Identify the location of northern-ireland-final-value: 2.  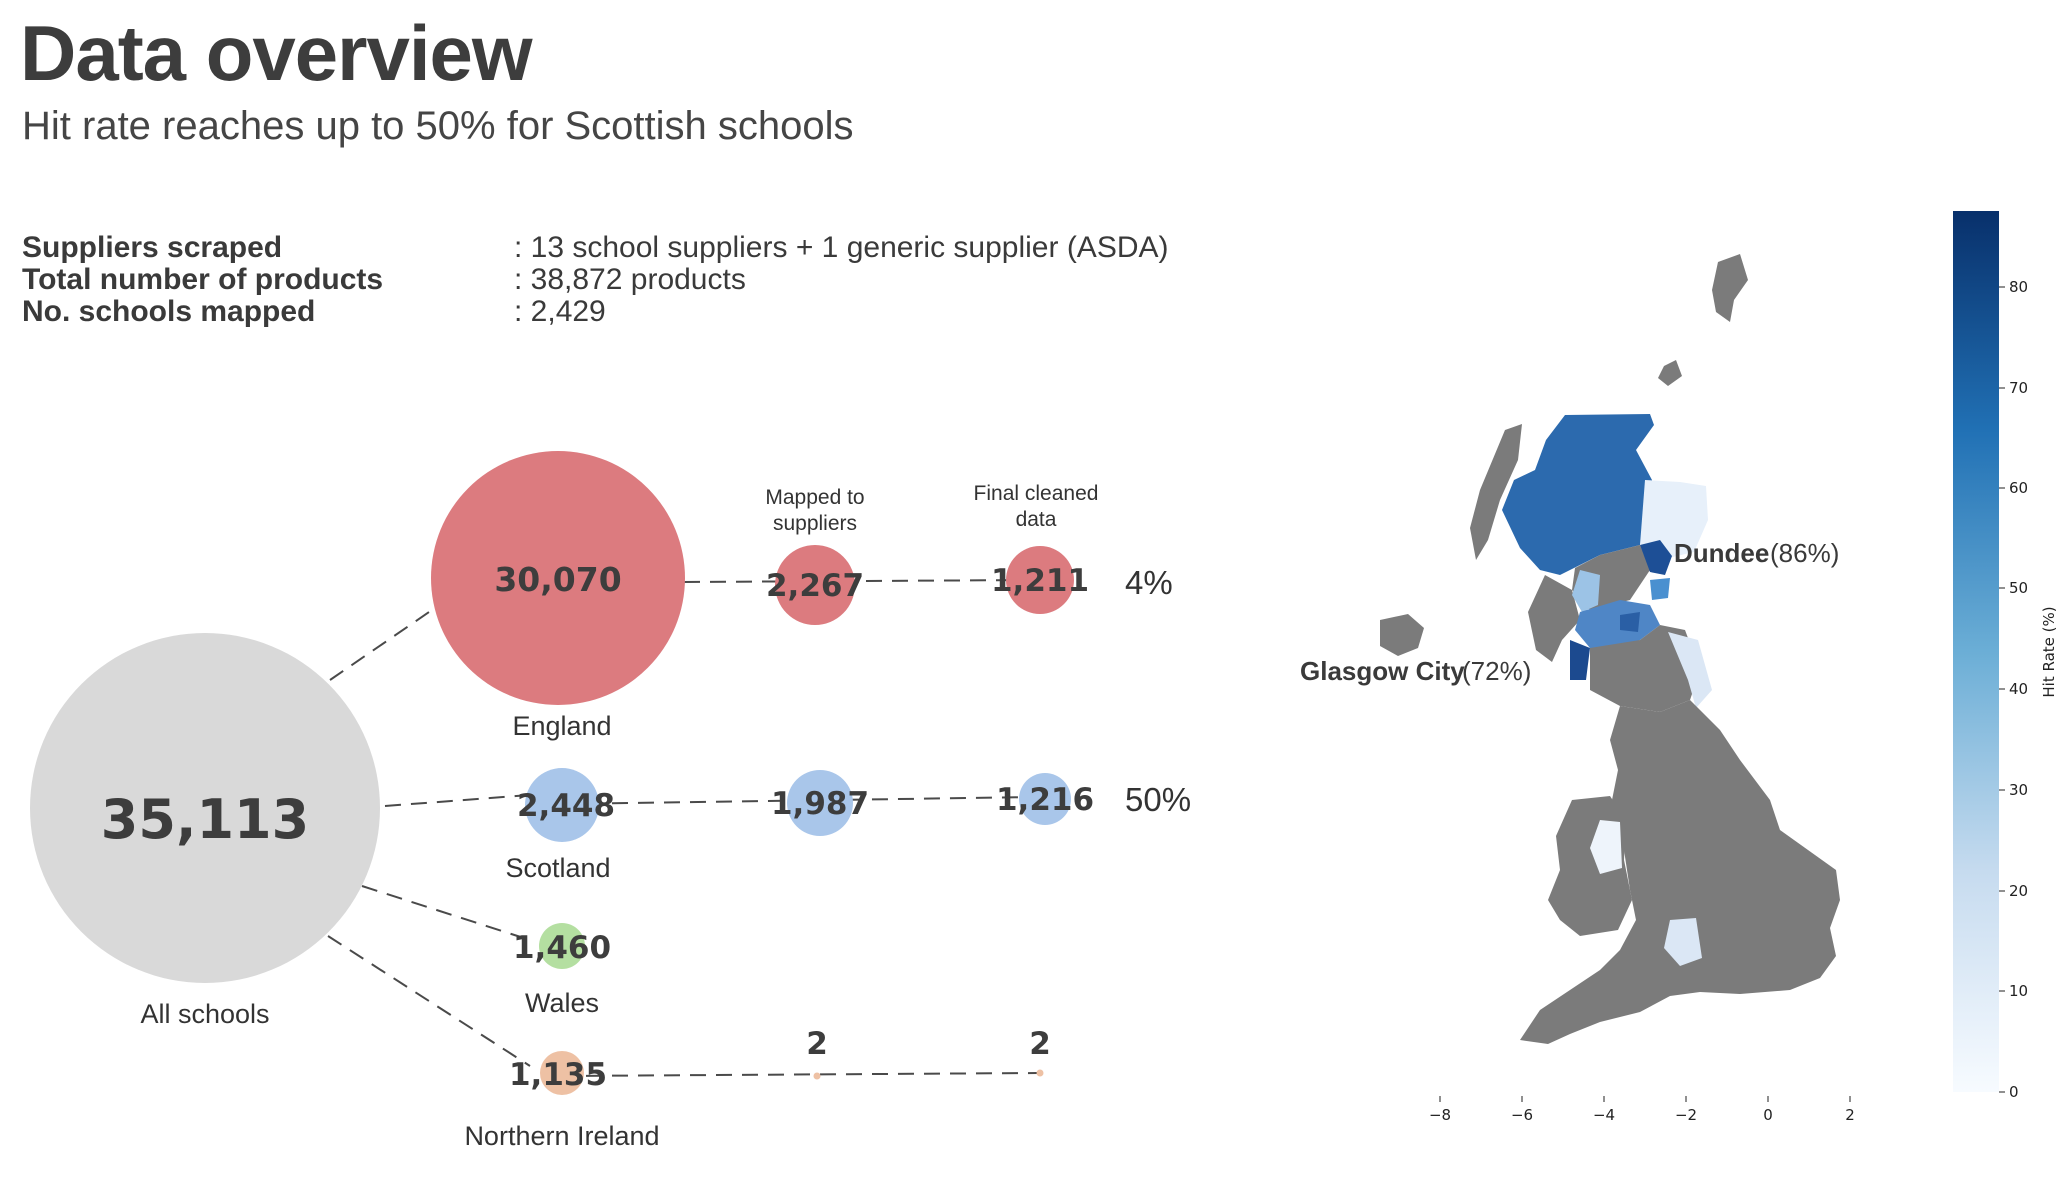
(1040, 1044).